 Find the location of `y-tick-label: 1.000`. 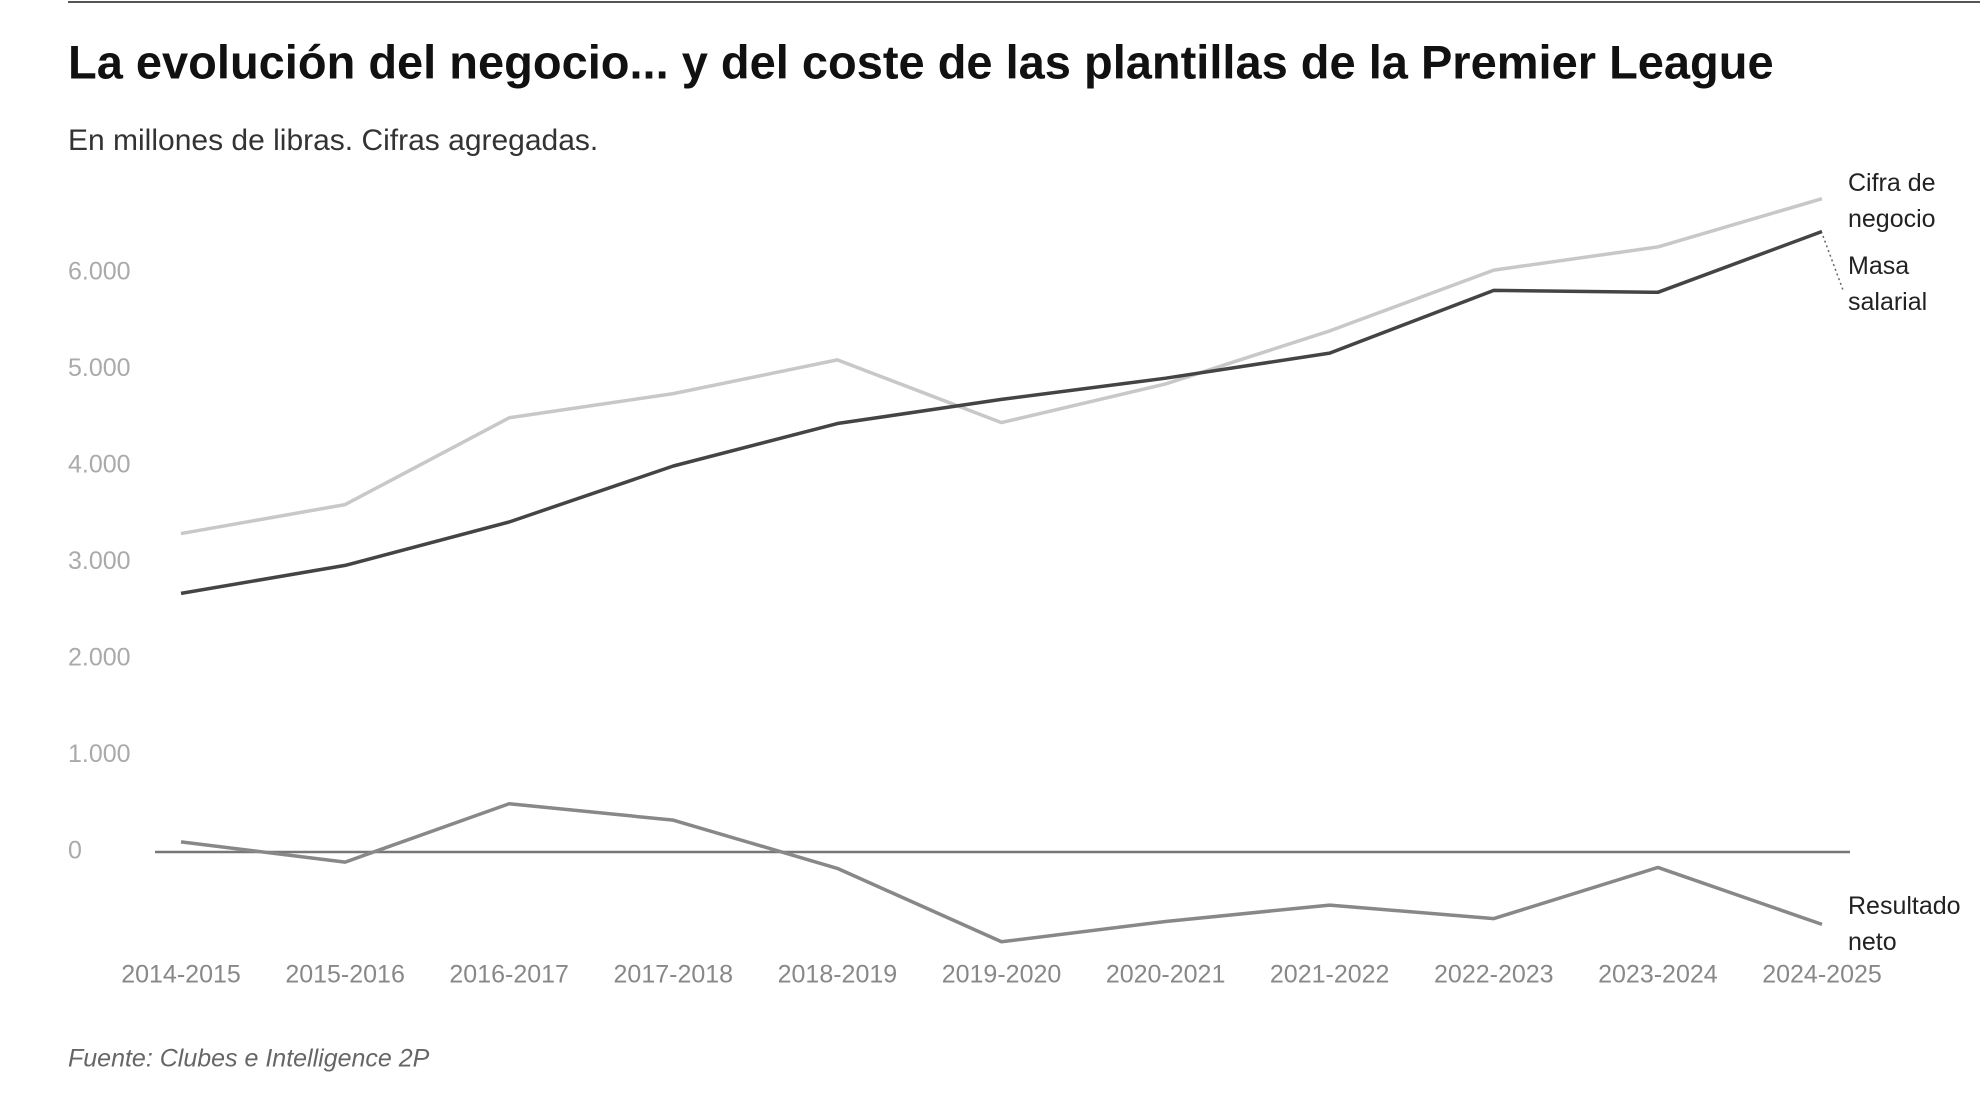

y-tick-label: 1.000 is located at coordinates (99, 754).